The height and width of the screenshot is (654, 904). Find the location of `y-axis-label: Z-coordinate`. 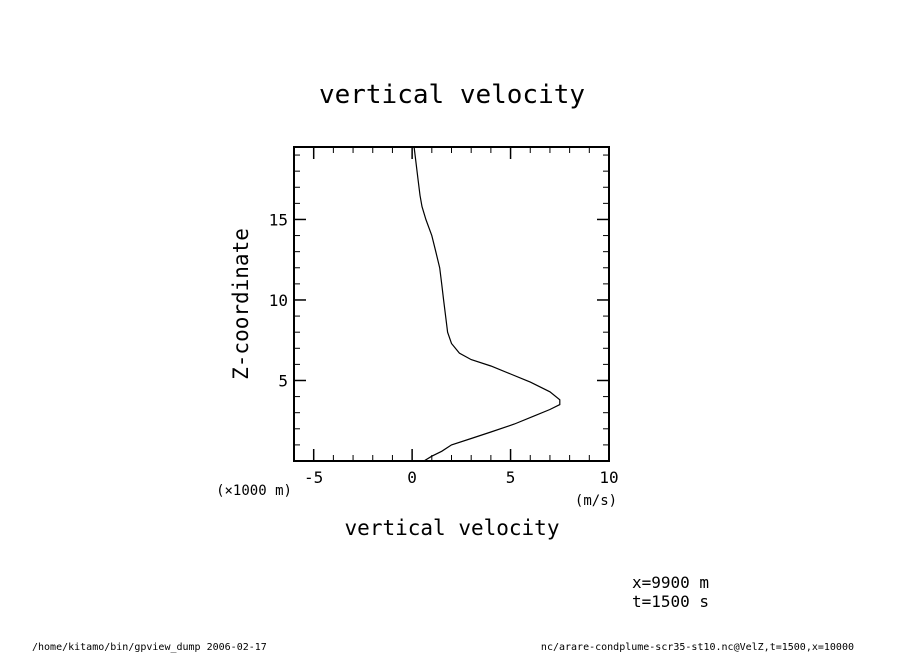

y-axis-label: Z-coordinate is located at coordinates (241, 304).